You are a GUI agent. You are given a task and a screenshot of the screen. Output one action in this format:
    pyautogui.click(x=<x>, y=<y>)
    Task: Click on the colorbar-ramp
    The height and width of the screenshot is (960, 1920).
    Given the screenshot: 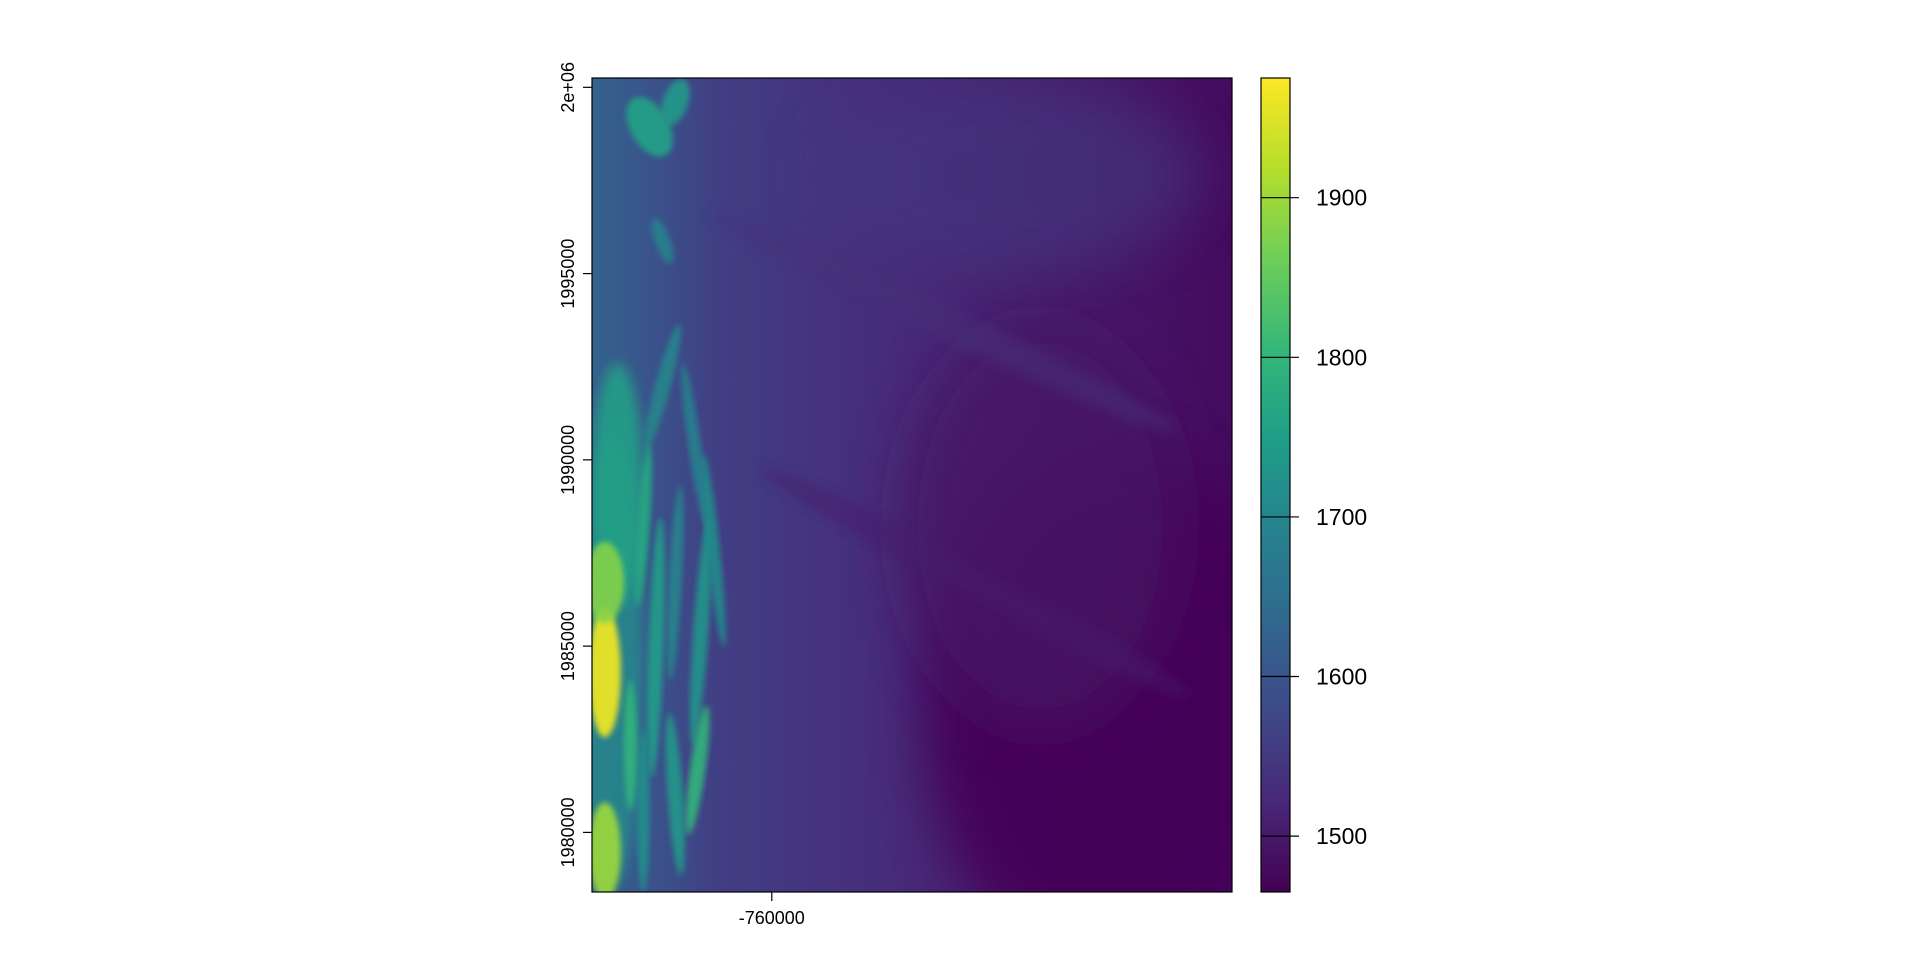 What is the action you would take?
    pyautogui.click(x=1275, y=485)
    